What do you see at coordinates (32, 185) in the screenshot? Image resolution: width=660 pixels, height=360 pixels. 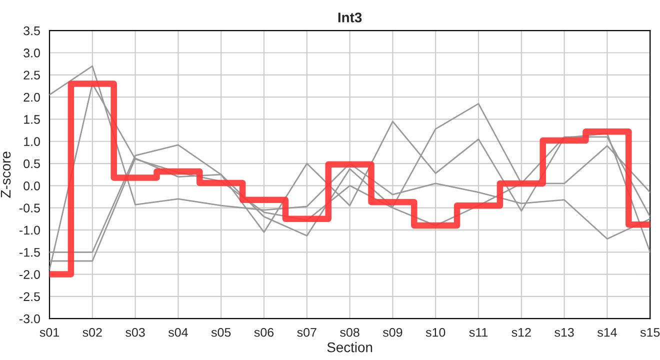 I see `y-tick-label: 0.0` at bounding box center [32, 185].